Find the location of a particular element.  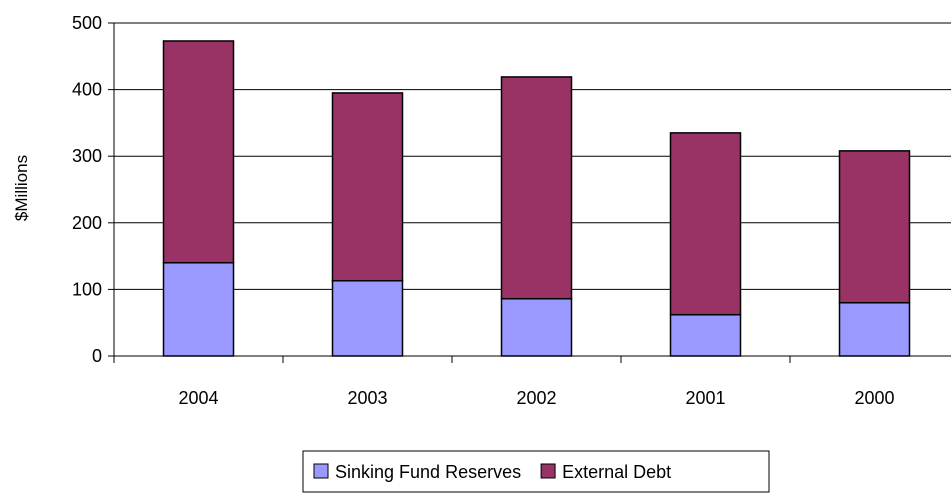

x-tick-label: 2003 is located at coordinates (367, 398).